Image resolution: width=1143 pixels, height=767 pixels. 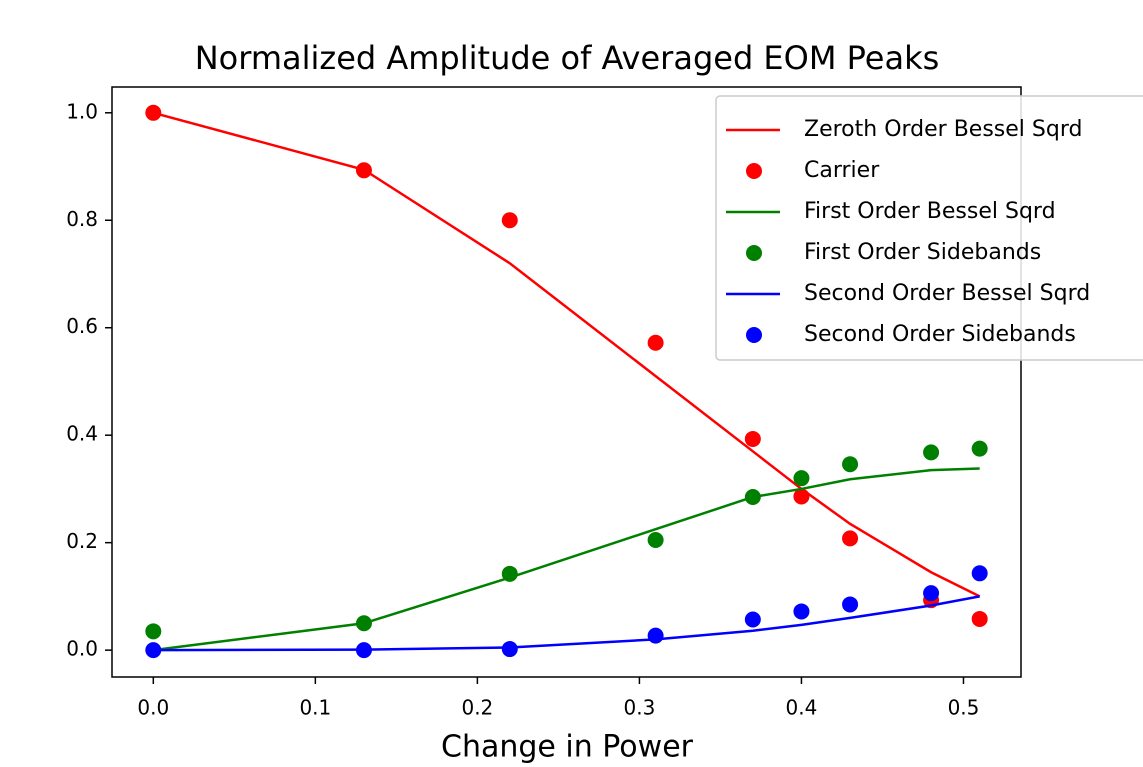 What do you see at coordinates (930, 211) in the screenshot?
I see `legend-label: First Order Bessel Sqrd` at bounding box center [930, 211].